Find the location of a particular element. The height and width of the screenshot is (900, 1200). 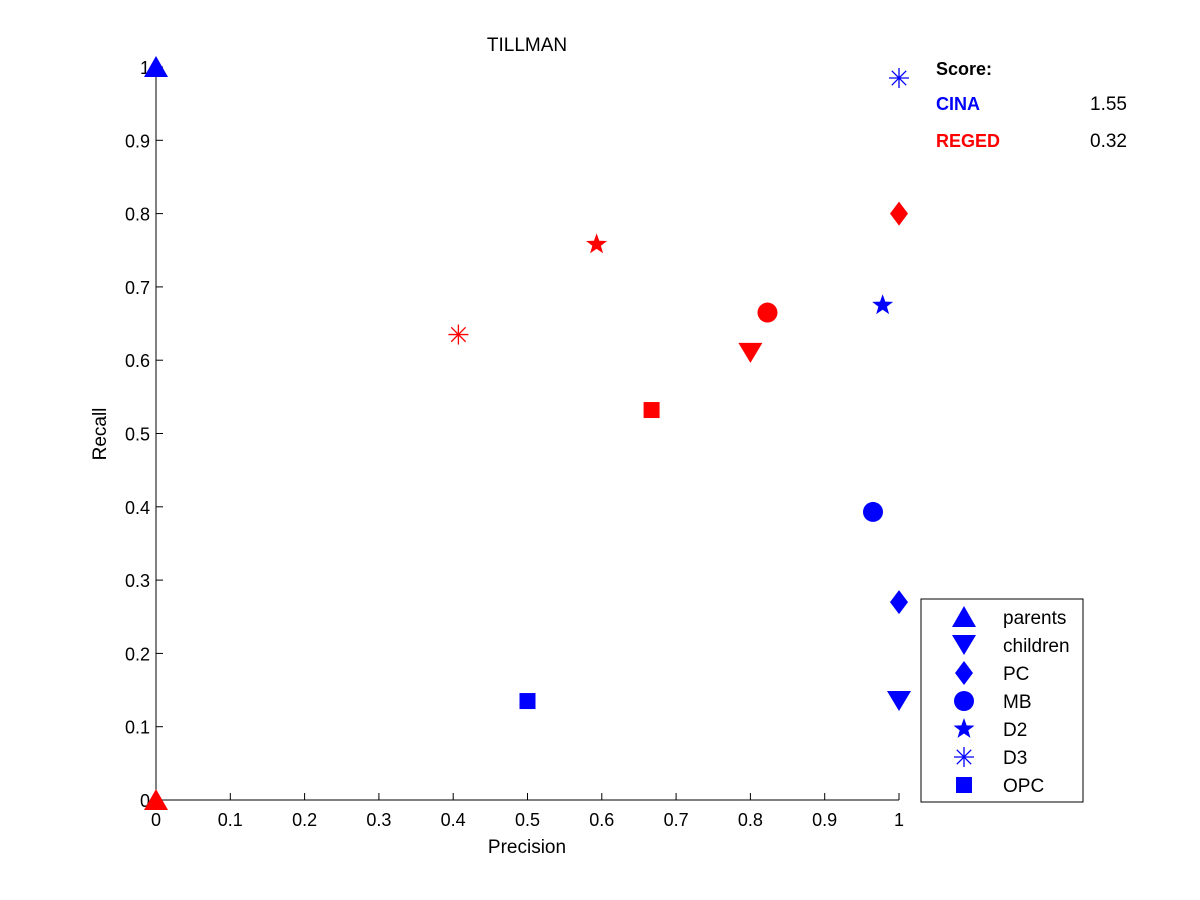

chart-title: TILLMAN is located at coordinates (527, 45).